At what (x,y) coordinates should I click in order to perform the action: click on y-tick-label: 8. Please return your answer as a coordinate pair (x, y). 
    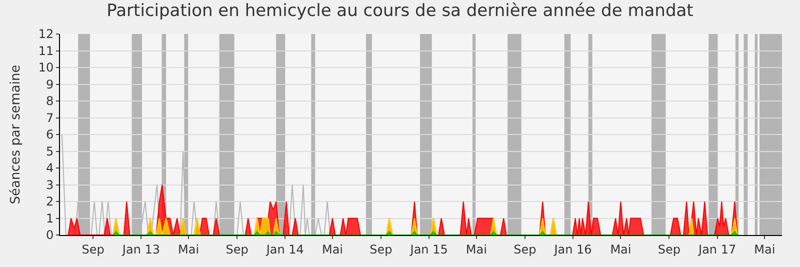
    Looking at the image, I should click on (50, 101).